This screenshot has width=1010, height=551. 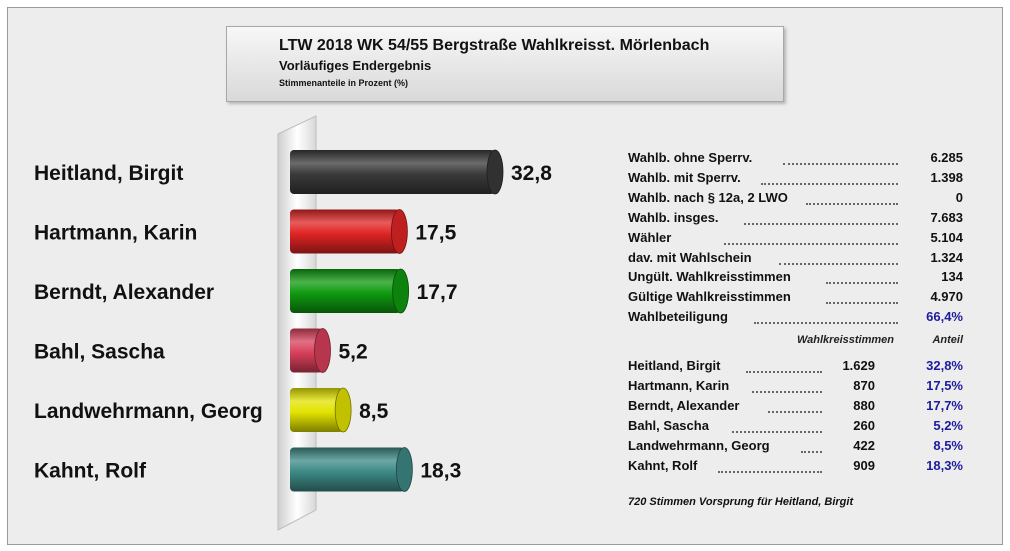 What do you see at coordinates (946, 157) in the screenshot?
I see `stat-value: 6.285` at bounding box center [946, 157].